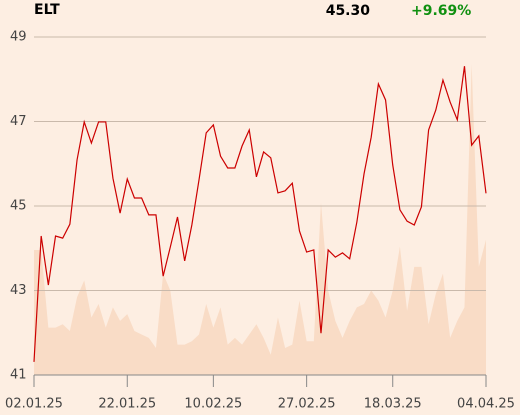 This screenshot has width=520, height=415. I want to click on y-tick-label: 41, so click(18, 375).